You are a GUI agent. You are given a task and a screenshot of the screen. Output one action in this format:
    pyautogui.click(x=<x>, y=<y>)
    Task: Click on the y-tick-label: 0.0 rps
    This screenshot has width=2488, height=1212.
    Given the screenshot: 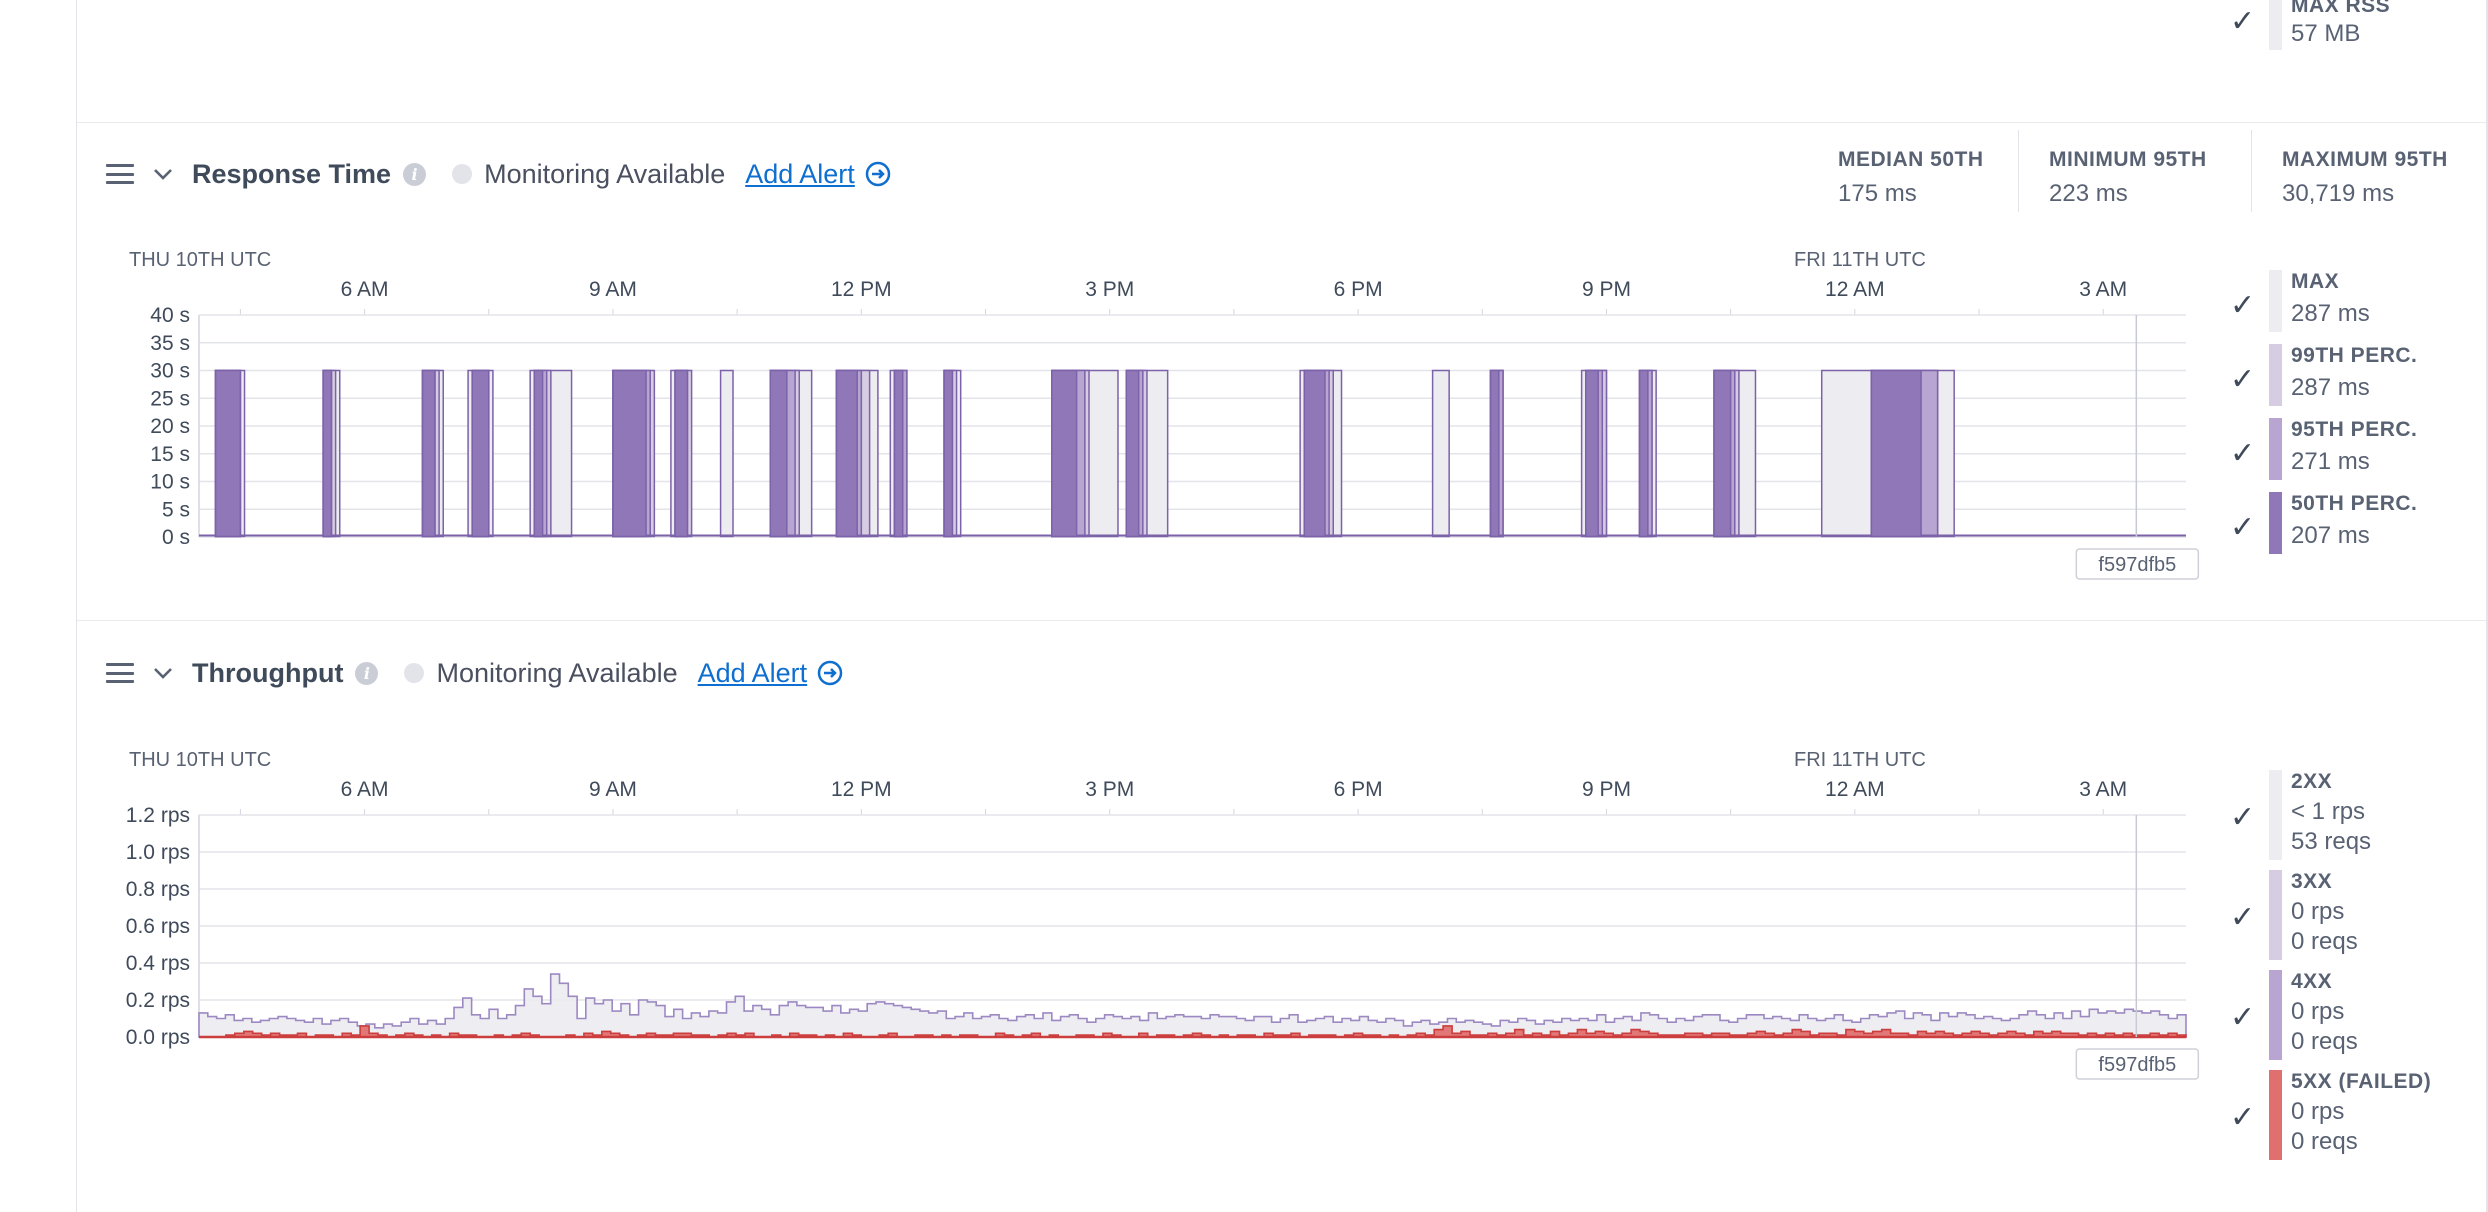 What is the action you would take?
    pyautogui.click(x=158, y=1037)
    